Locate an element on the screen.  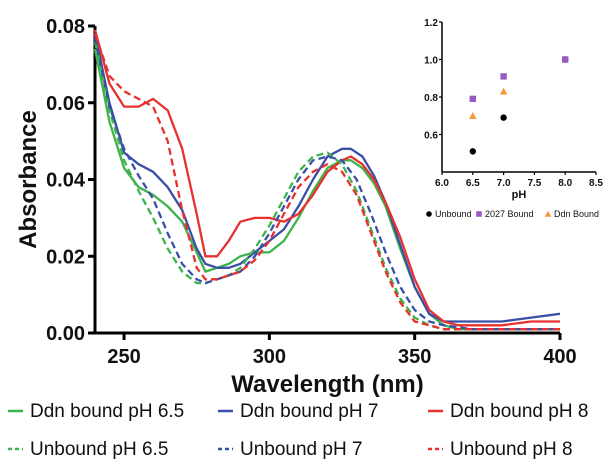
inset-legend-label: Ddn Bound is located at coordinates (576, 214).